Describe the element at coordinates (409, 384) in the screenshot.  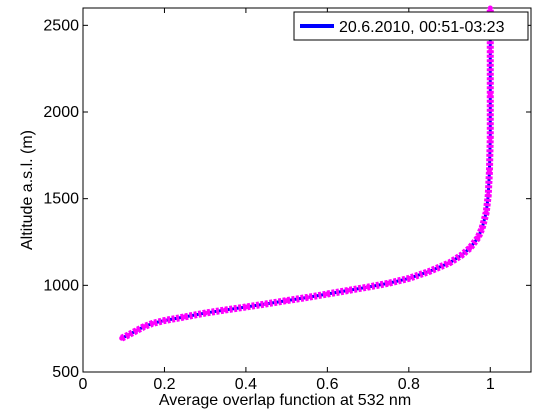
I see `x-tick-label: 0.8` at that location.